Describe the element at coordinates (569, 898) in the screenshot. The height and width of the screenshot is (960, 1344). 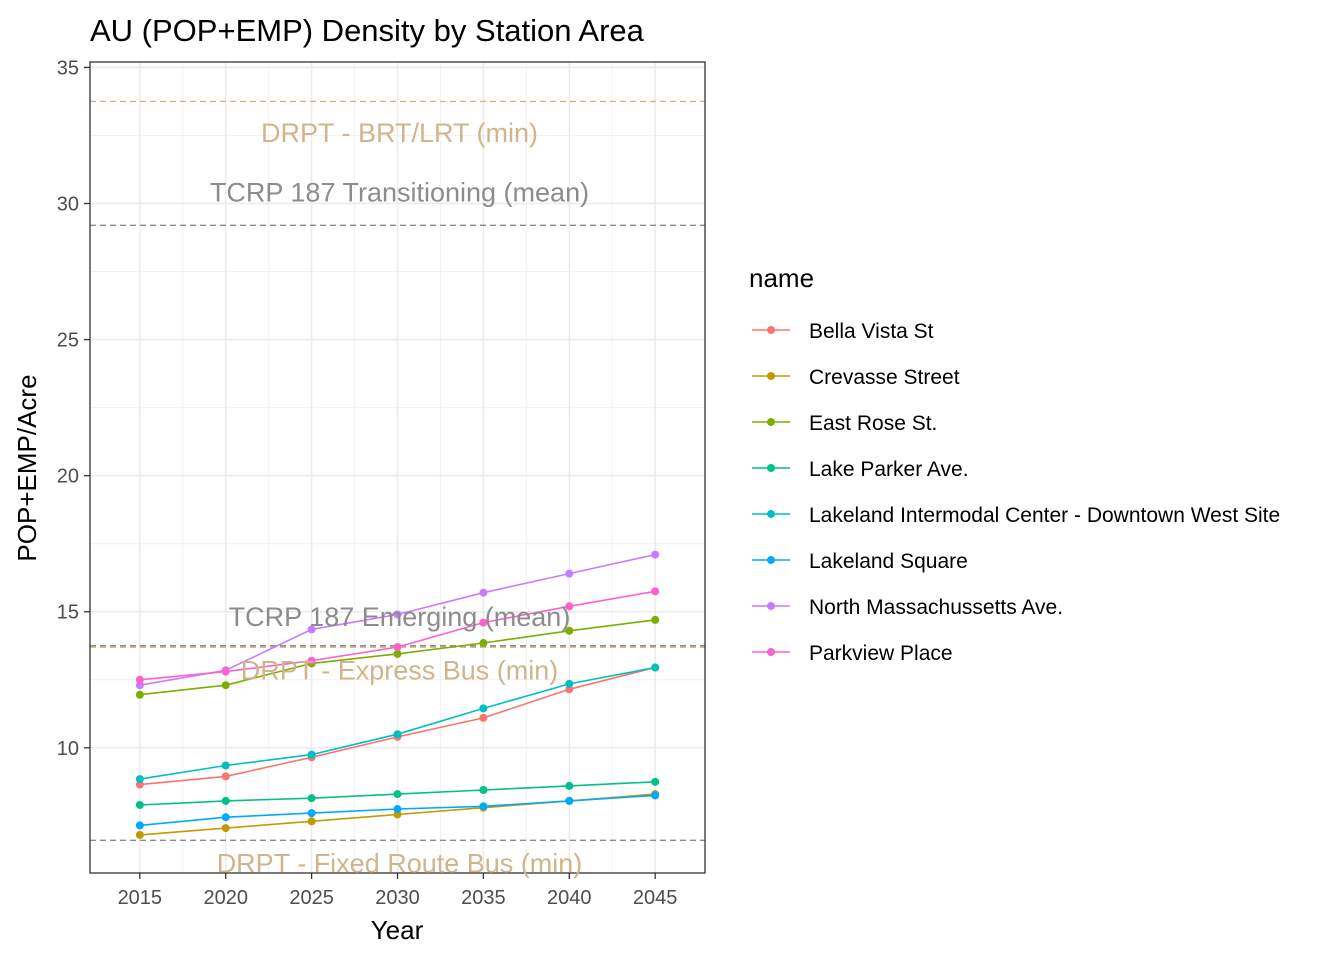
I see `x-tick-label: 2040` at that location.